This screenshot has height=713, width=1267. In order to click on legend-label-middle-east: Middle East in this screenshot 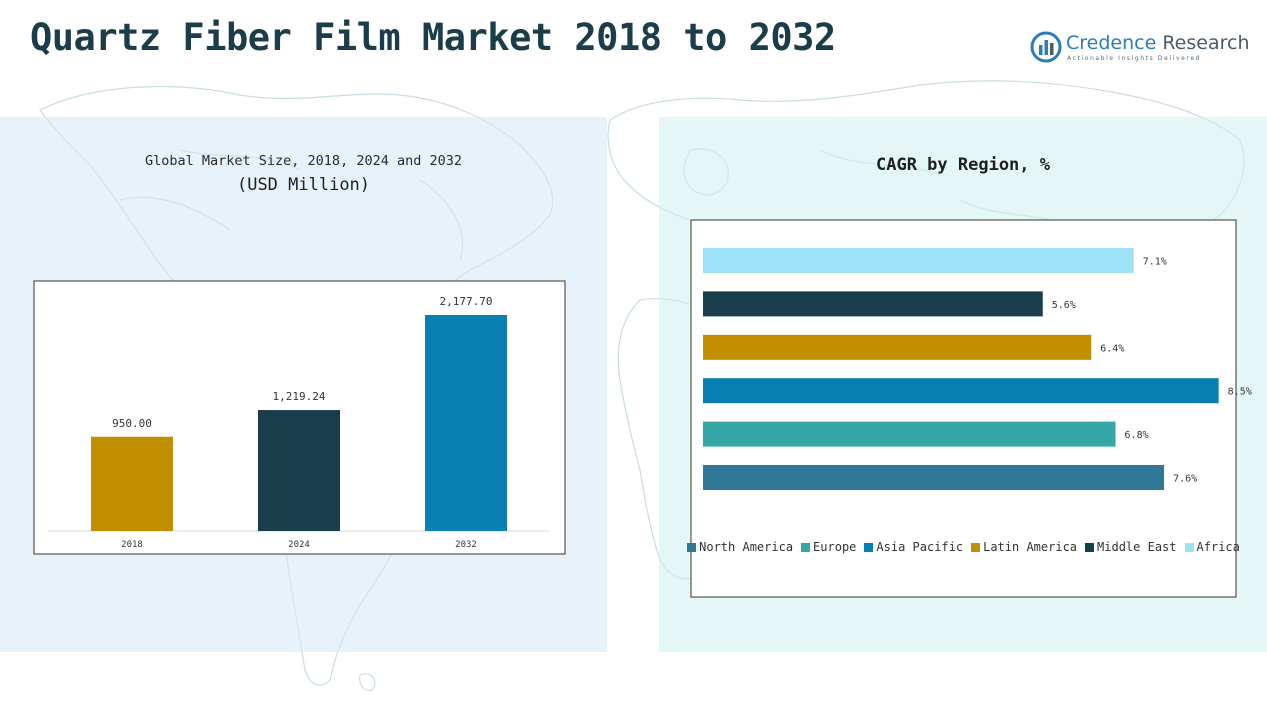, I will do `click(1137, 547)`.